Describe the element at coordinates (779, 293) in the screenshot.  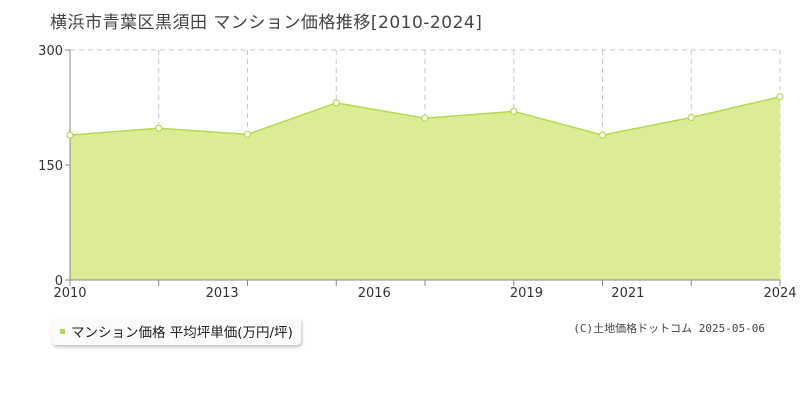
I see `x-tick-label: 2024` at that location.